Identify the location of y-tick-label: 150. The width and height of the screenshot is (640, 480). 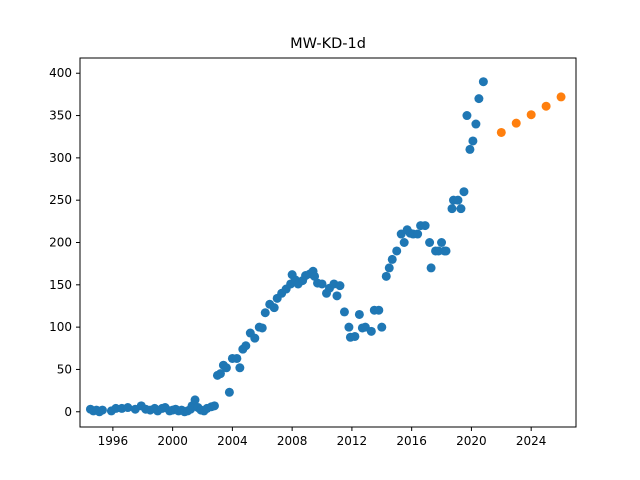
(60, 285).